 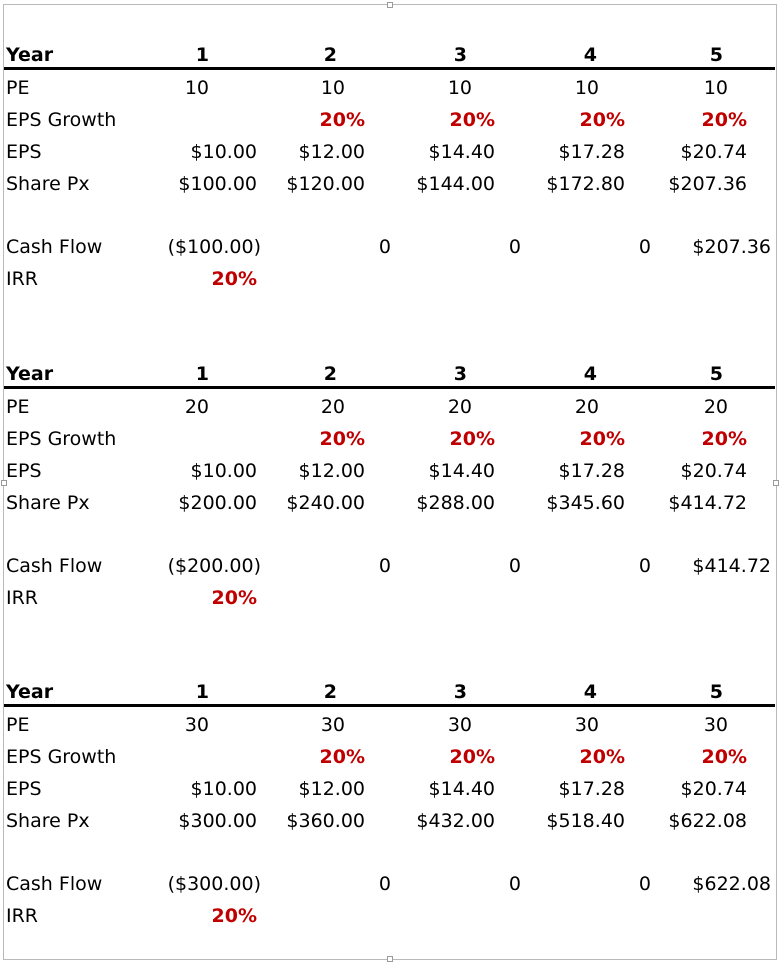 I want to click on resize-handle-left, so click(x=4, y=483).